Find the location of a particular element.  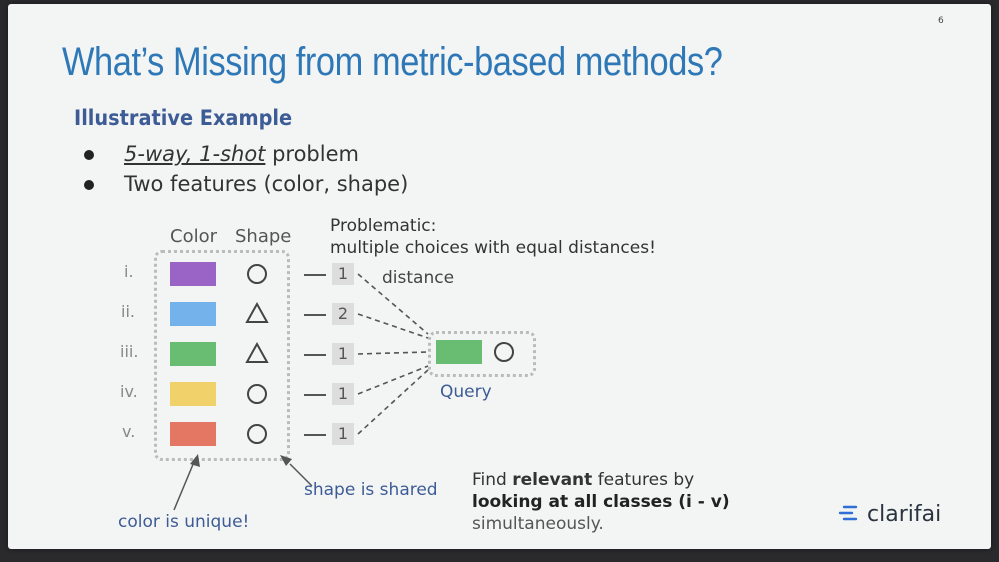

distance-value: 2 is located at coordinates (343, 314).